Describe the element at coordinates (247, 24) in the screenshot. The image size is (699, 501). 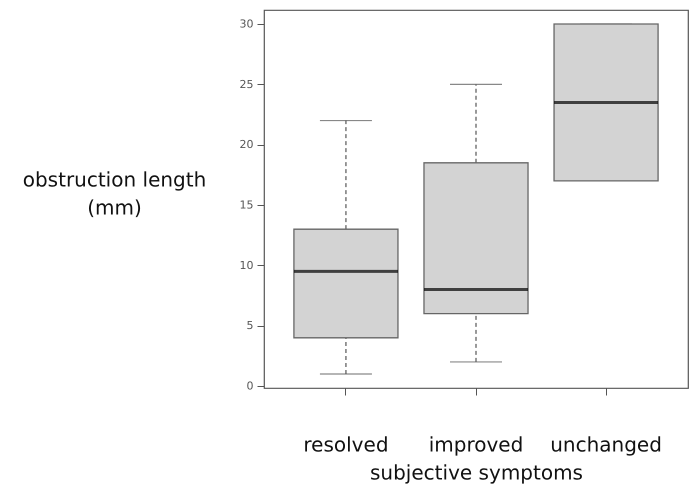
I see `y-tick-label: 30` at that location.